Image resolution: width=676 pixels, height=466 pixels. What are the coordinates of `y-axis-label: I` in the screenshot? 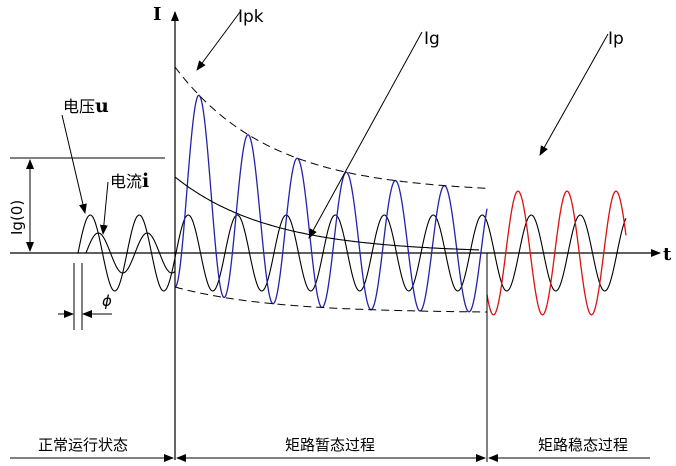 It's located at (157, 14).